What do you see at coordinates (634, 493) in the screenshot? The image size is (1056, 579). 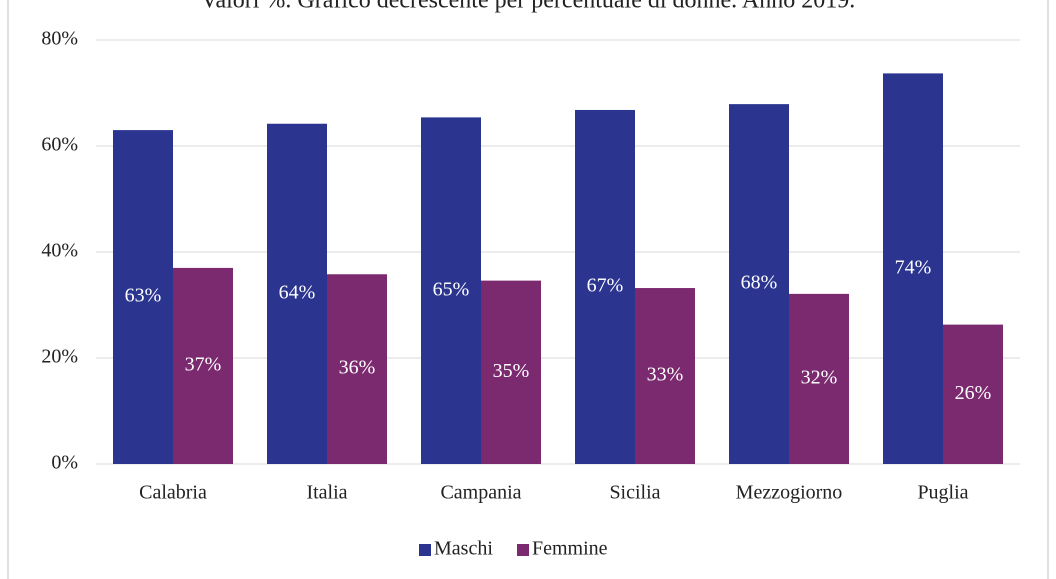 I see `x-tick-label: Sicilia` at bounding box center [634, 493].